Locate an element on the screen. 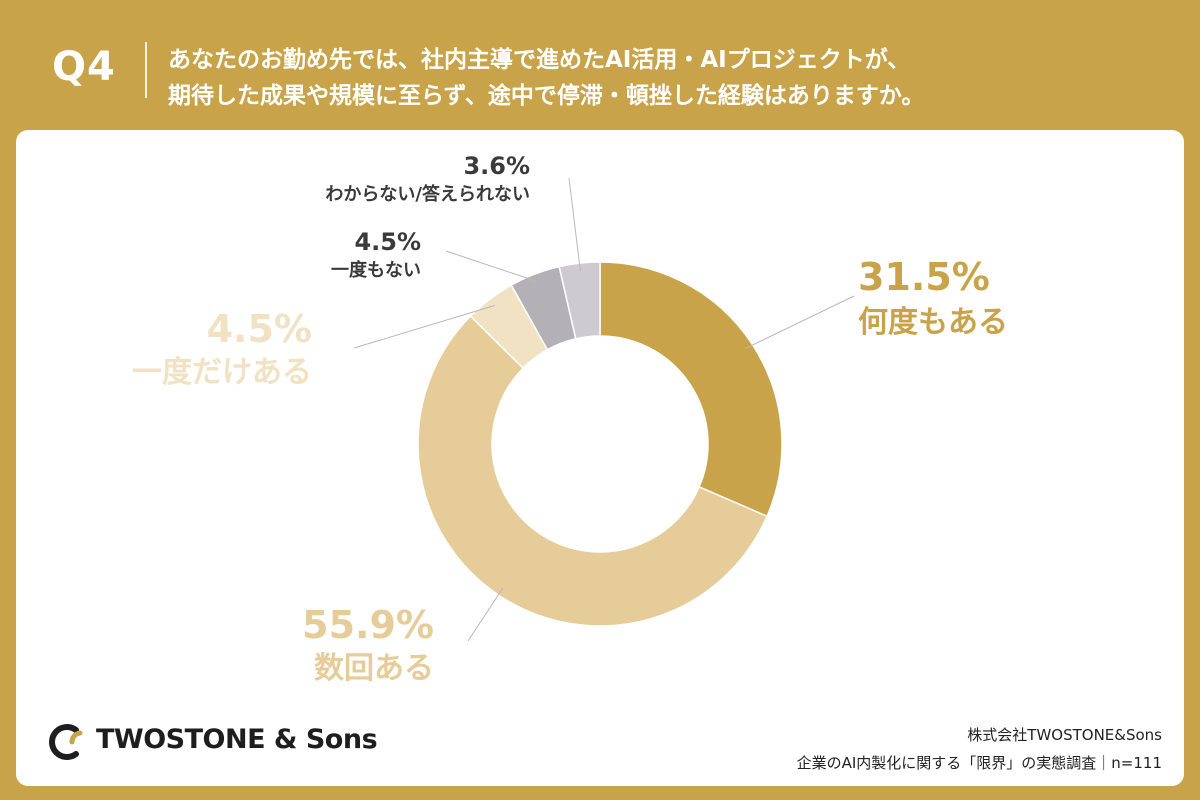 This screenshot has width=1200, height=800. donut-slice-many-times is located at coordinates (691, 389).